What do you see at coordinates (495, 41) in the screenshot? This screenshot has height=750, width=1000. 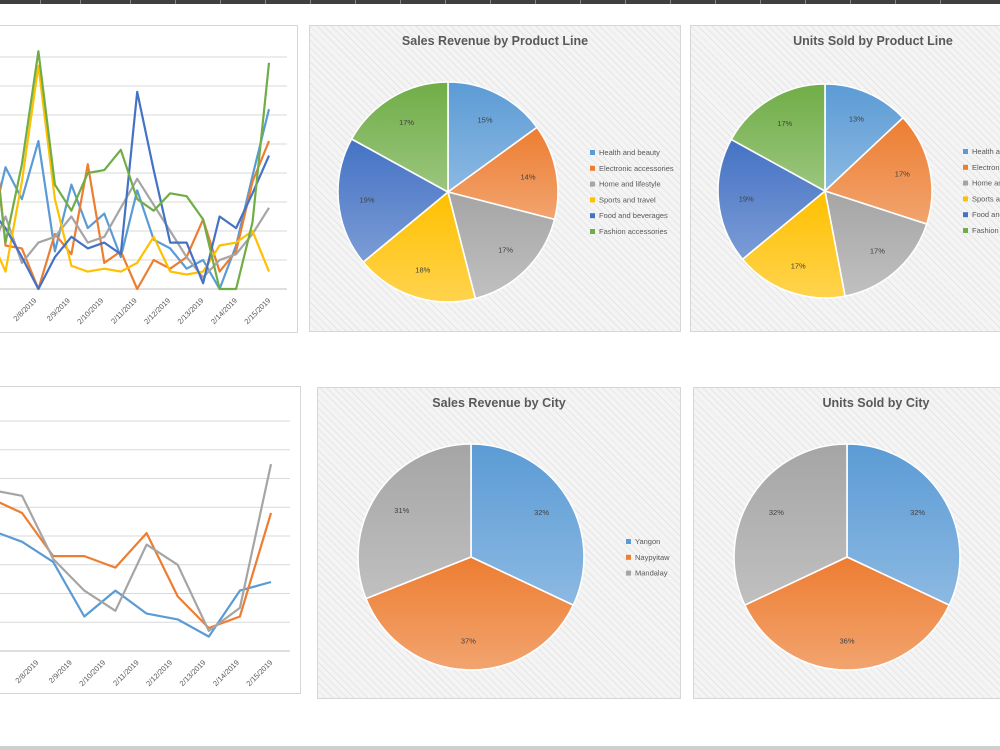 I see `chart-title: Sales Revenue by Product Line` at bounding box center [495, 41].